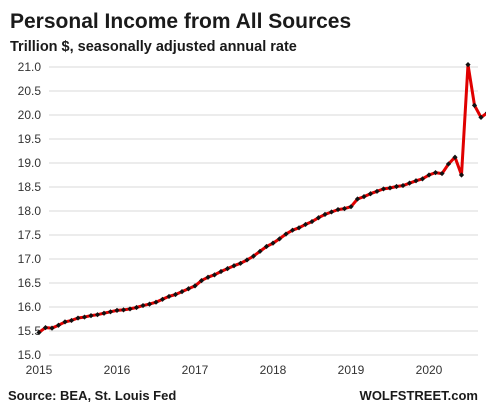 The height and width of the screenshot is (415, 486). What do you see at coordinates (30, 67) in the screenshot?
I see `y-tick-label: 21.0` at bounding box center [30, 67].